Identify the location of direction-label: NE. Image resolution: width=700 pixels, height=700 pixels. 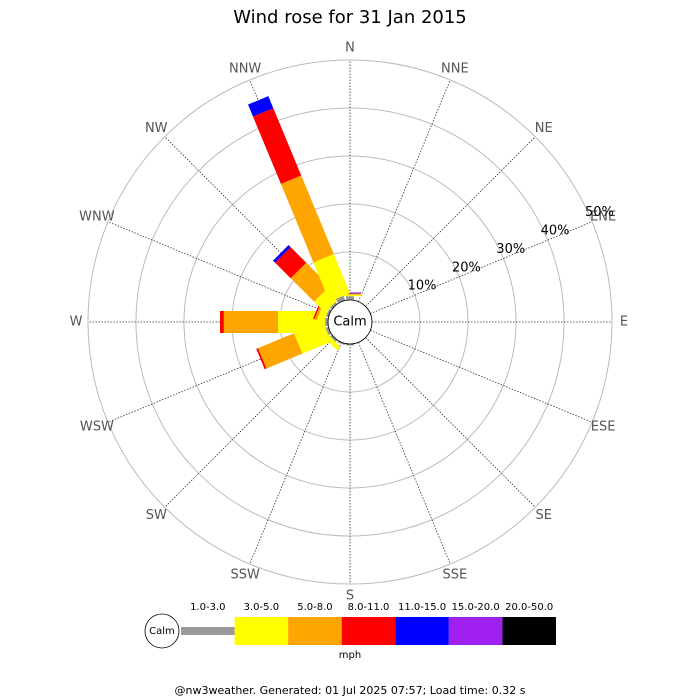
(544, 128).